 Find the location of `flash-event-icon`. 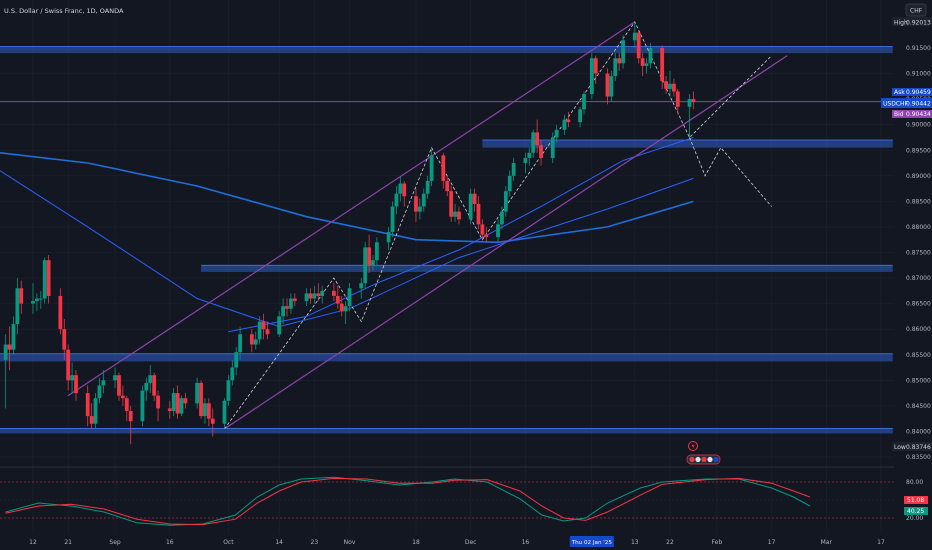

flash-event-icon is located at coordinates (693, 446).